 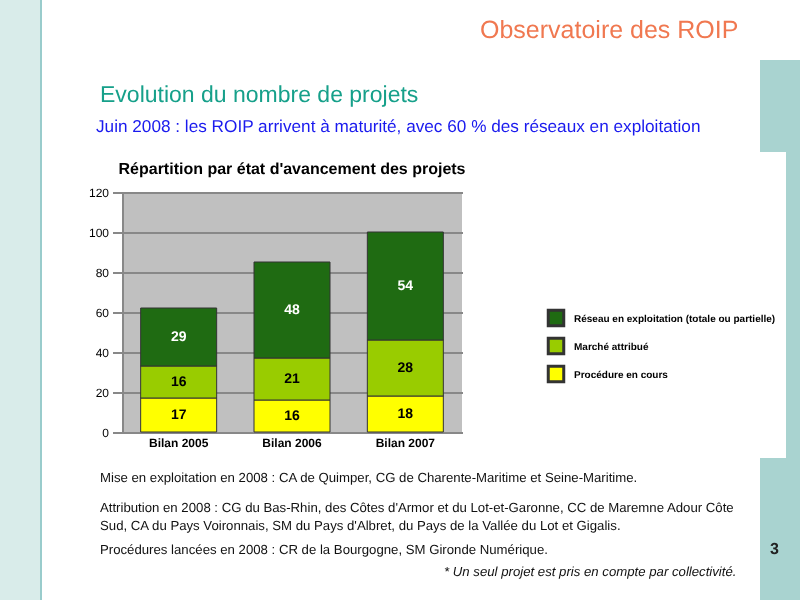 I want to click on text: 3, so click(x=774, y=549).